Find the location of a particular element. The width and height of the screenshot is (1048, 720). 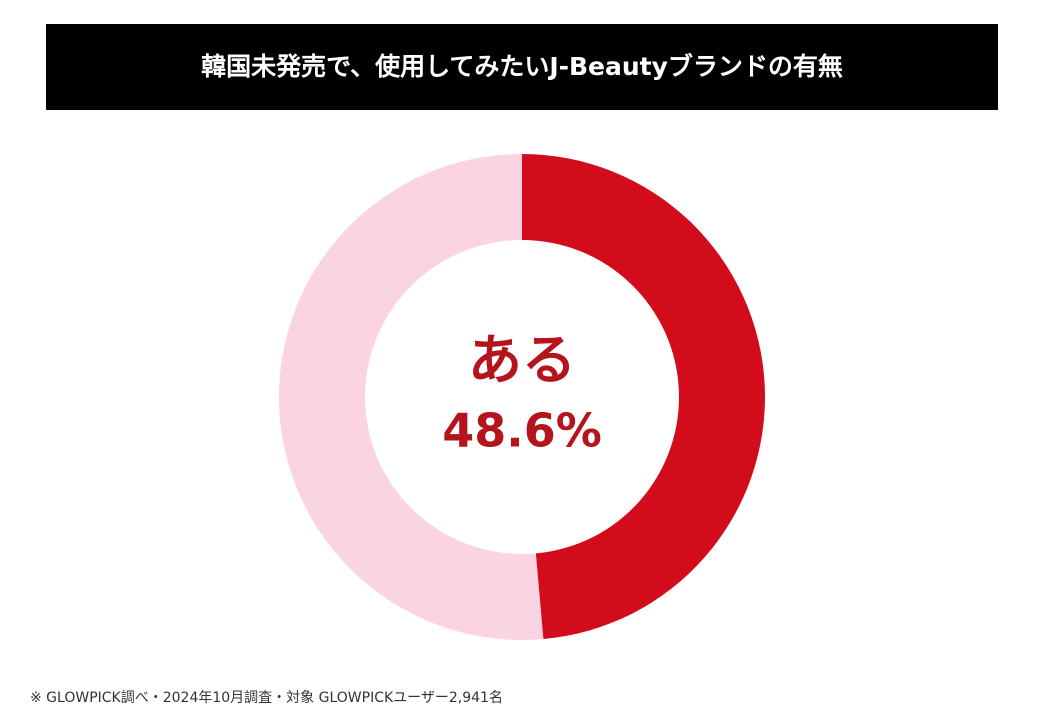

center-value-label: 48.6% is located at coordinates (522, 431).